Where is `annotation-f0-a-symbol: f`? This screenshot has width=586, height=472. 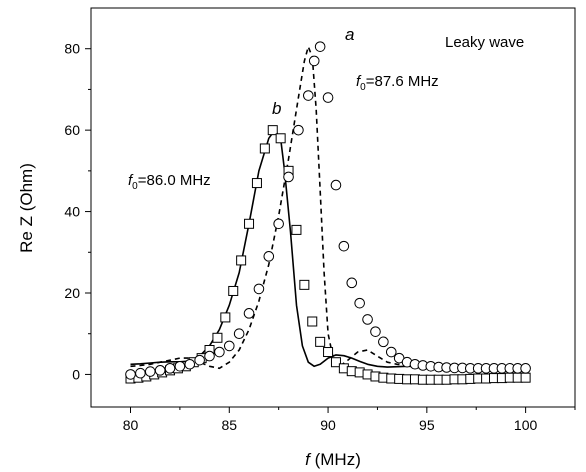
annotation-f0-a-symbol: f is located at coordinates (359, 81).